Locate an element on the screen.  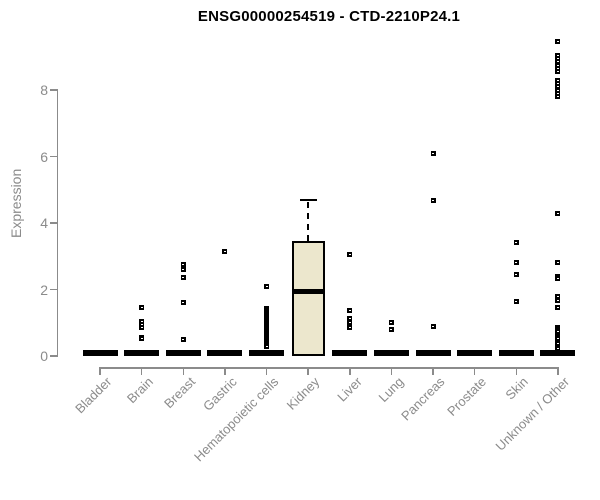
boxplot-whisker-cap is located at coordinates (308, 200).